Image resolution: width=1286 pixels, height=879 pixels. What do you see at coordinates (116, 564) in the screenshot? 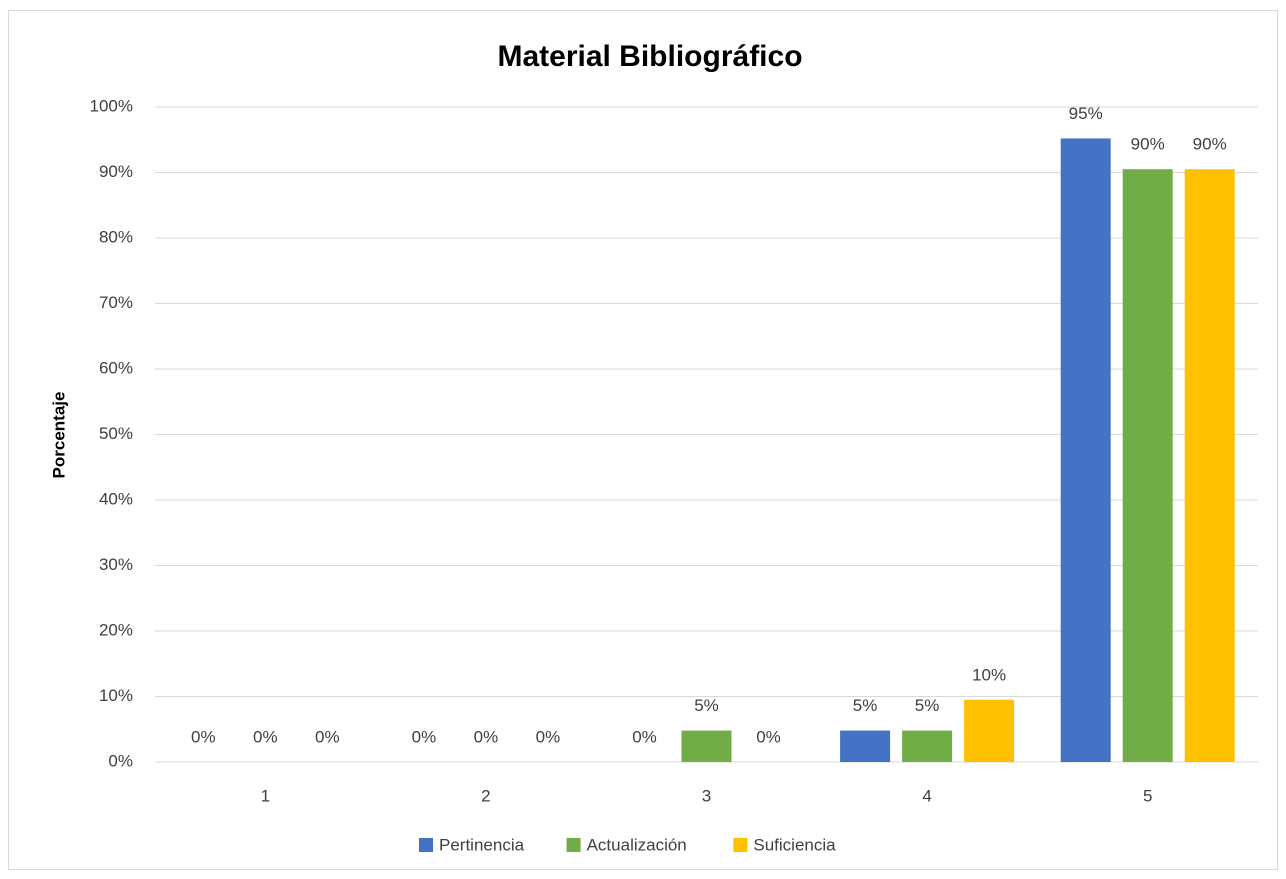
I see `y-tick-label: 30%` at bounding box center [116, 564].